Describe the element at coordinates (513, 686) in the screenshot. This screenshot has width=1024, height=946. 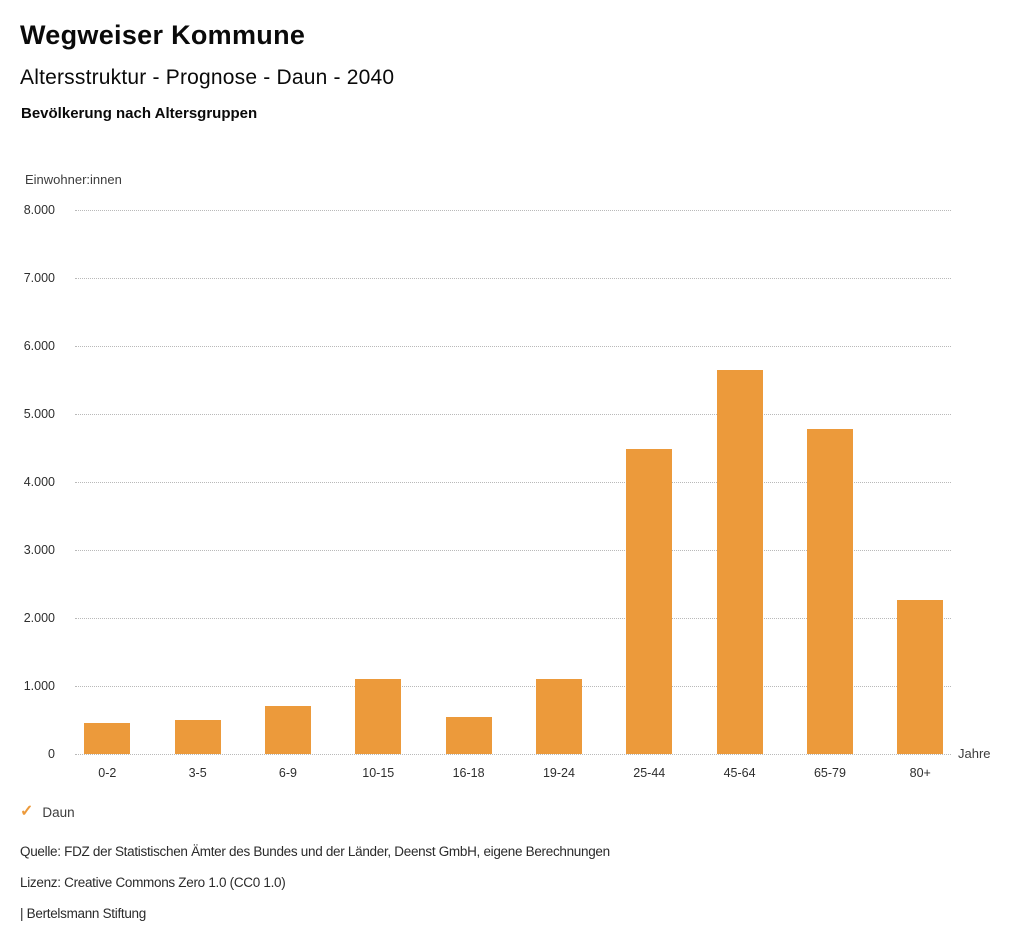
I see `gridline-1.000` at that location.